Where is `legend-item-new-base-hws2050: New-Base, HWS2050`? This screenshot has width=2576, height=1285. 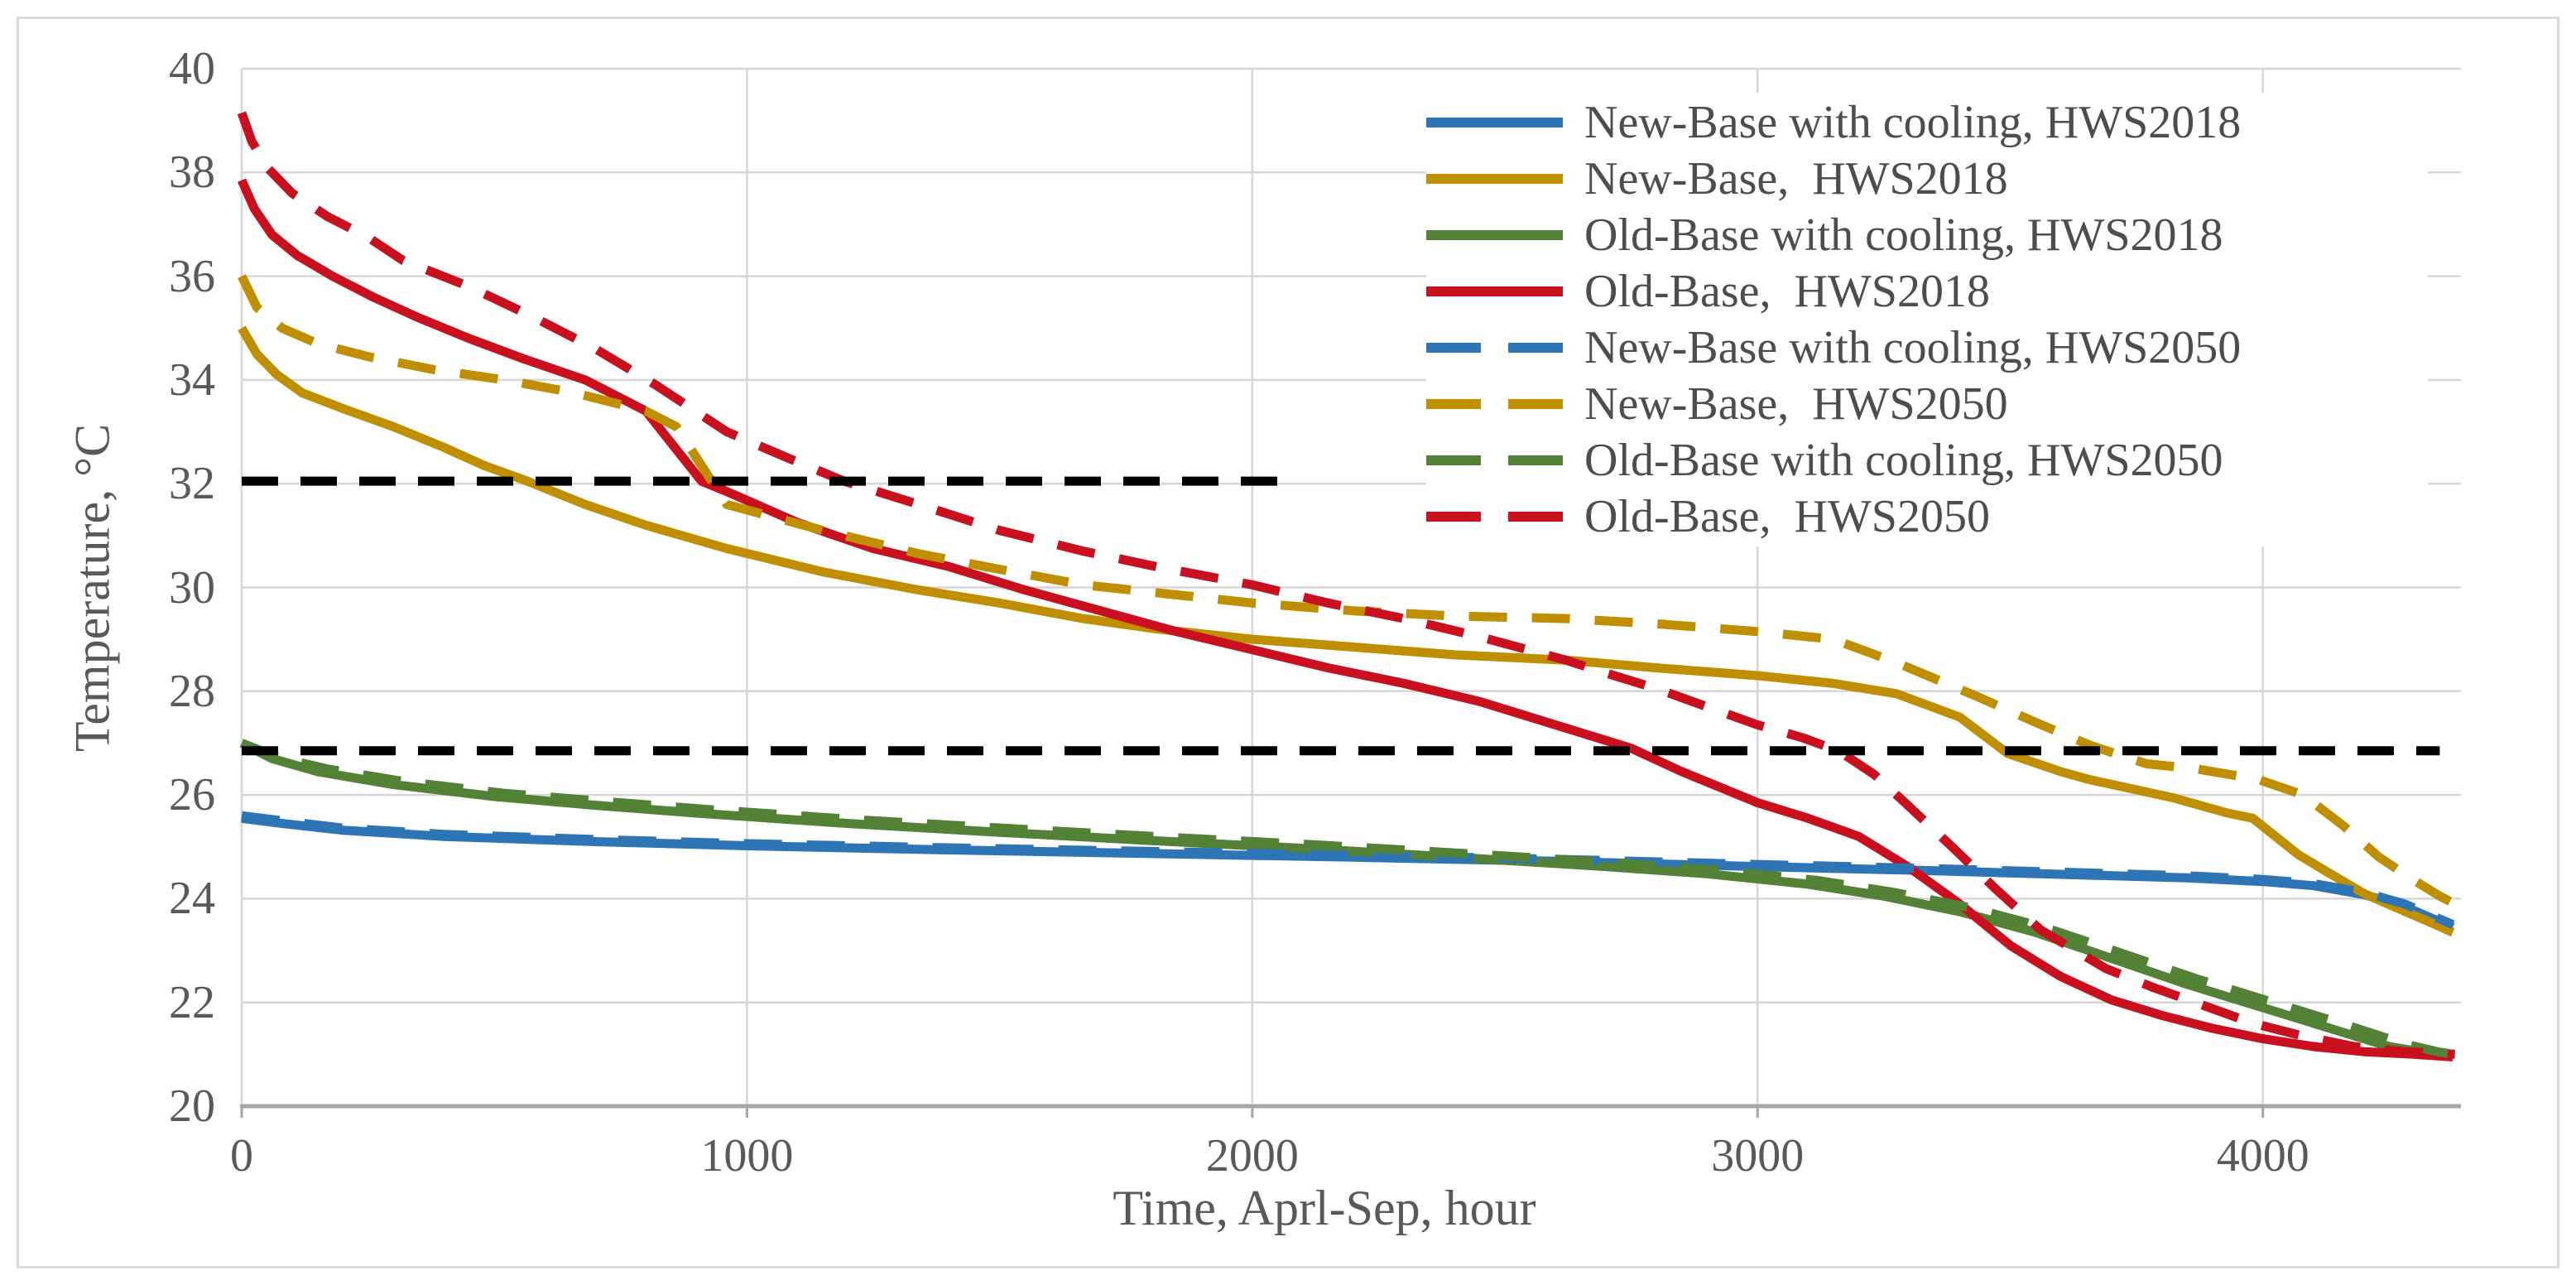
legend-item-new-base-hws2050: New-Base, HWS2050 is located at coordinates (1927, 404).